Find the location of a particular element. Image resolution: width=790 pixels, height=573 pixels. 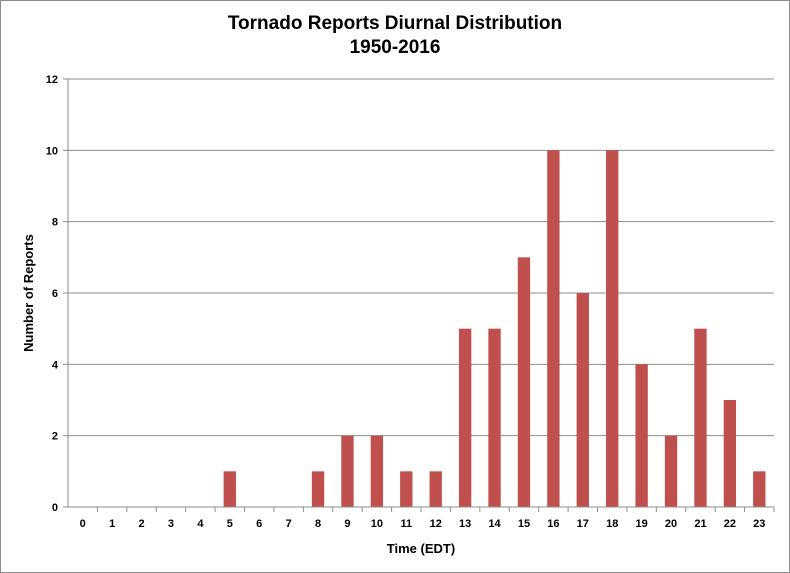

x-tick-label: 9 is located at coordinates (347, 524).